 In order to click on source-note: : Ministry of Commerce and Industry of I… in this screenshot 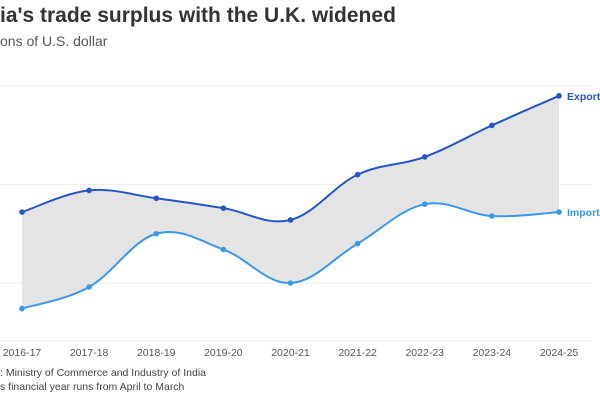, I will do `click(103, 373)`.